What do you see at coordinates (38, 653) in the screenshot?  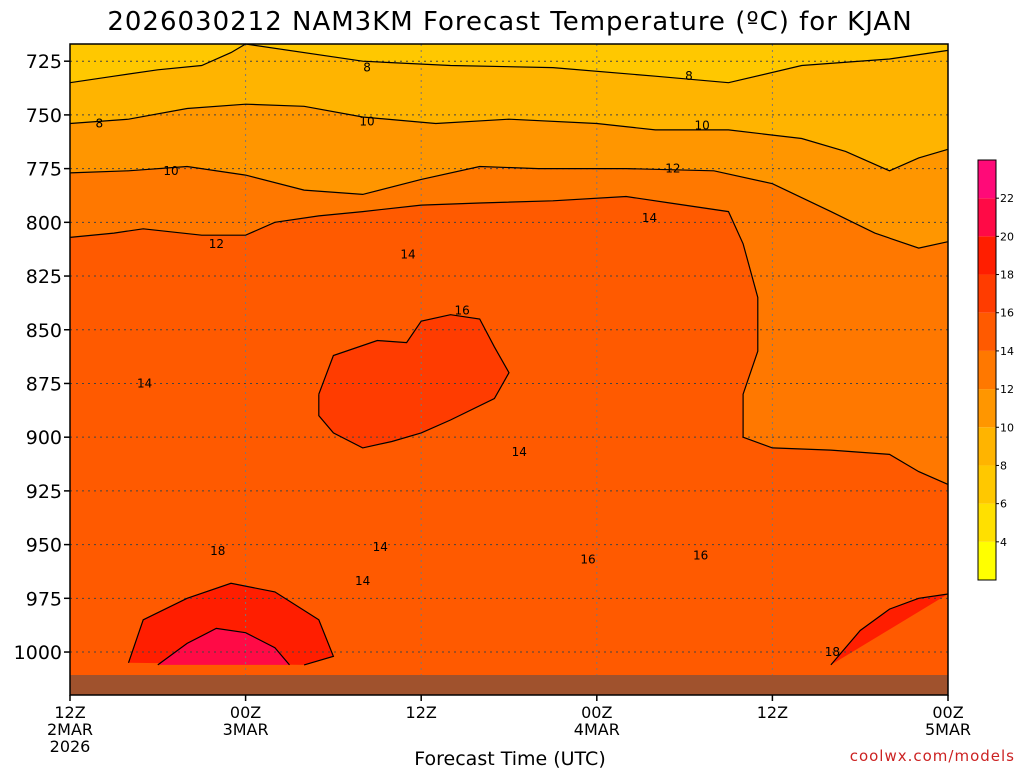 I see `y-tick-label: 1000` at bounding box center [38, 653].